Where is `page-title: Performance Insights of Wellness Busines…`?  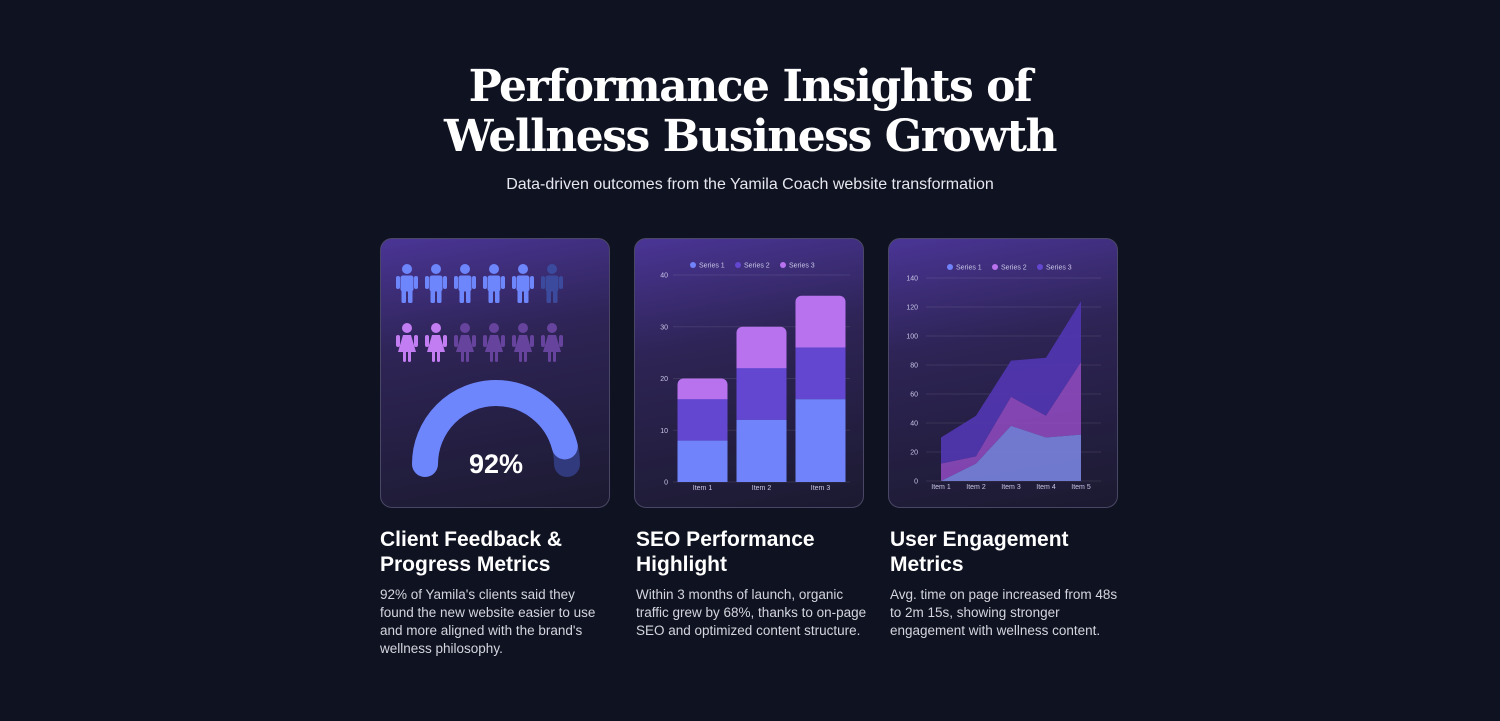
page-title: Performance Insights of Wellness Busines… is located at coordinates (750, 112).